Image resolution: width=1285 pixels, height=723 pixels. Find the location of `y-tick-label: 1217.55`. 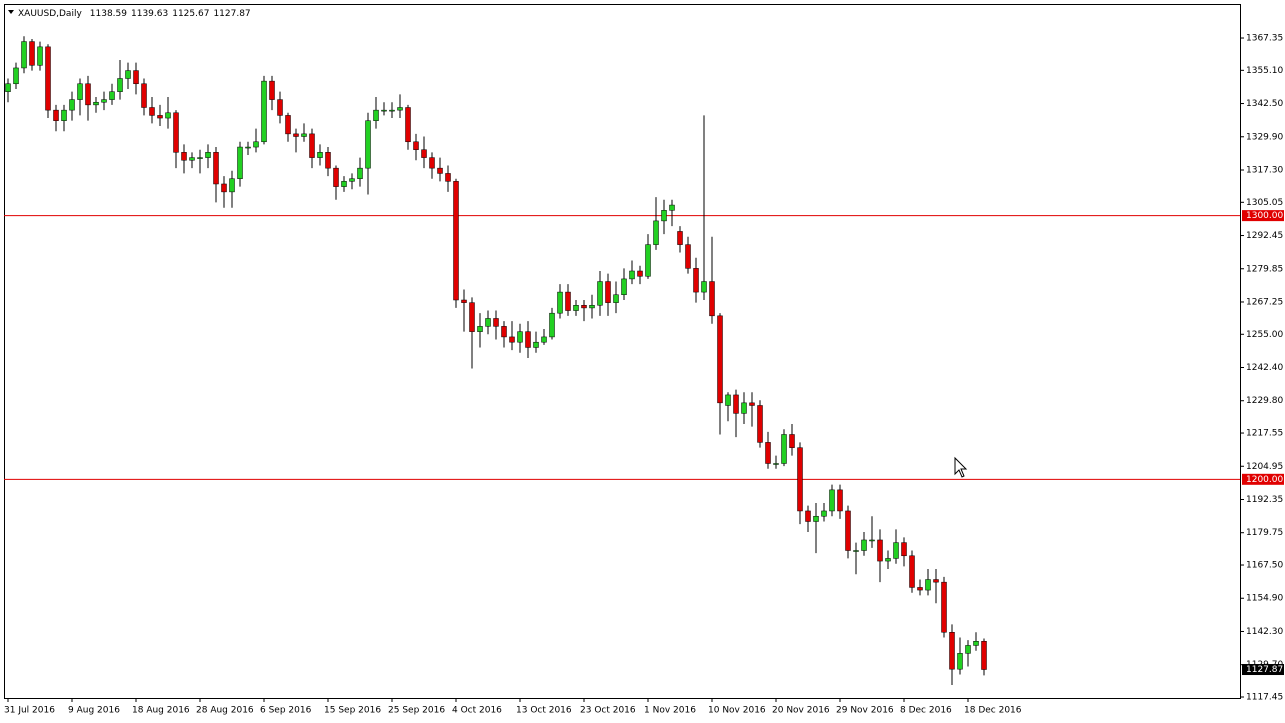

y-tick-label: 1217.55 is located at coordinates (1264, 434).